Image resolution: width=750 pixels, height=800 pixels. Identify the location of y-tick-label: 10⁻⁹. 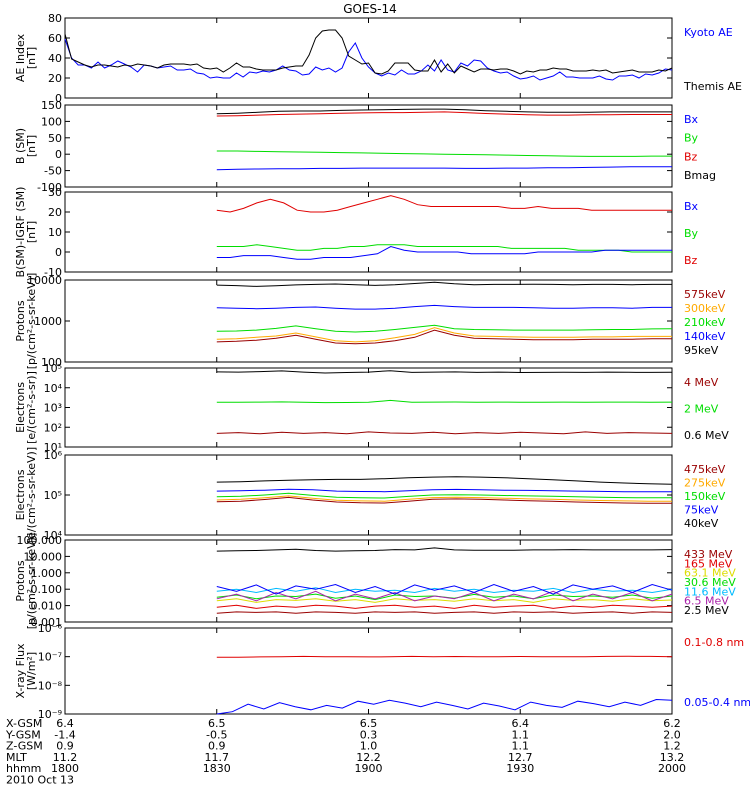
(50, 714).